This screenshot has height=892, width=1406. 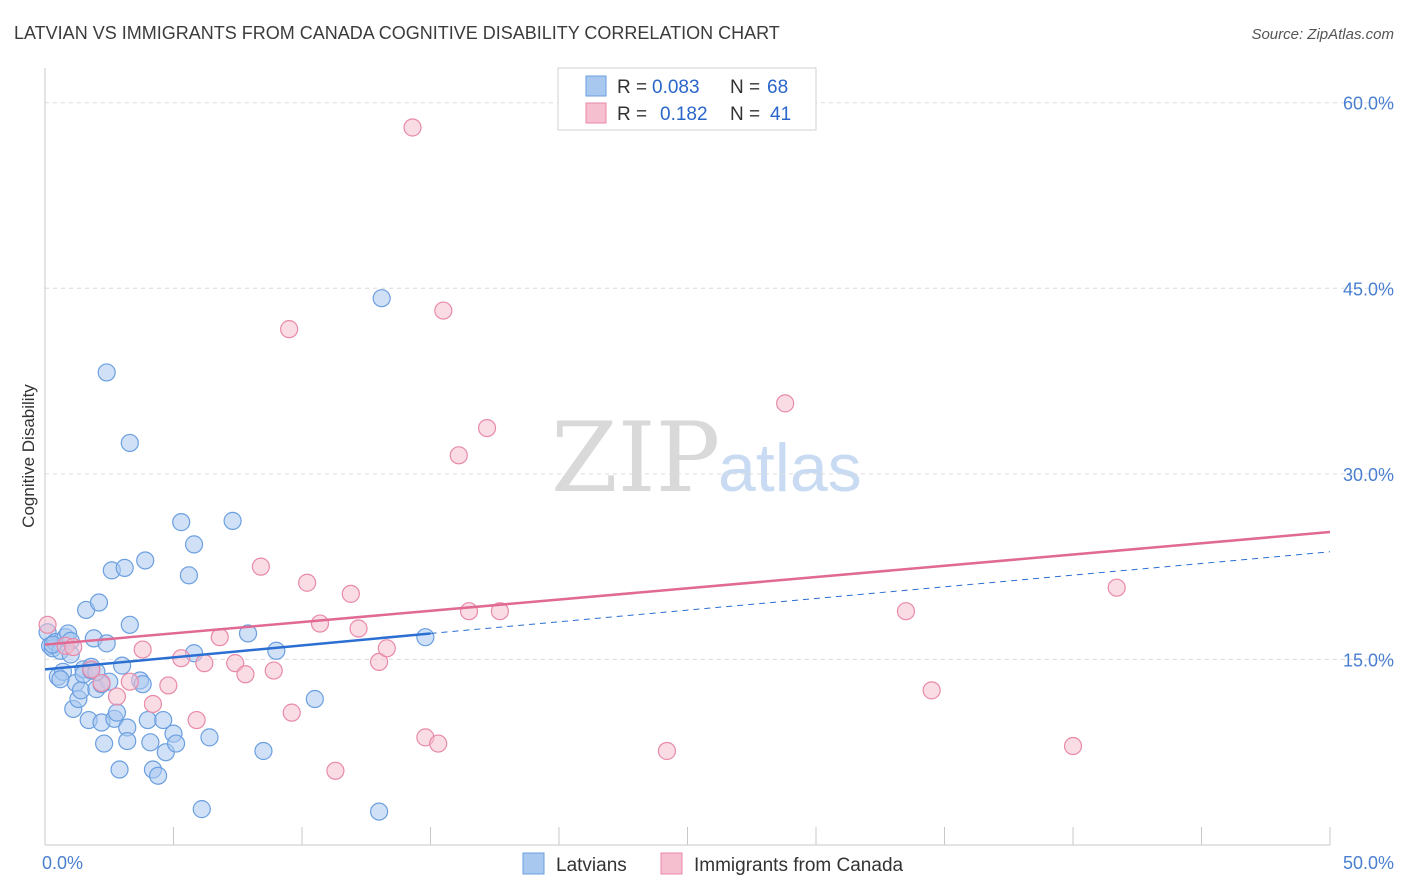 I want to click on x-tick-labels: 0.0% 50.0%, so click(x=718, y=863).